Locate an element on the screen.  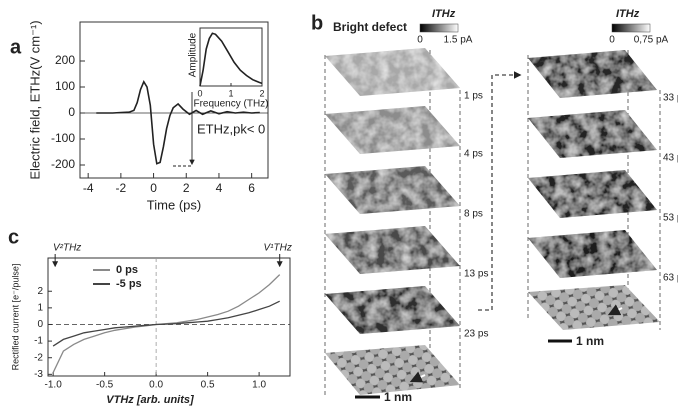
x-tick-label: 4 is located at coordinates (219, 188).